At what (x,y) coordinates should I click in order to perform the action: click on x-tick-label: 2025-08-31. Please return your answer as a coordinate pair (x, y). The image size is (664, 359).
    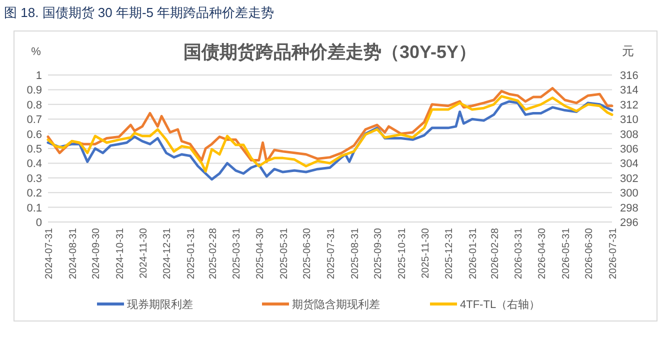
    Looking at the image, I should click on (355, 254).